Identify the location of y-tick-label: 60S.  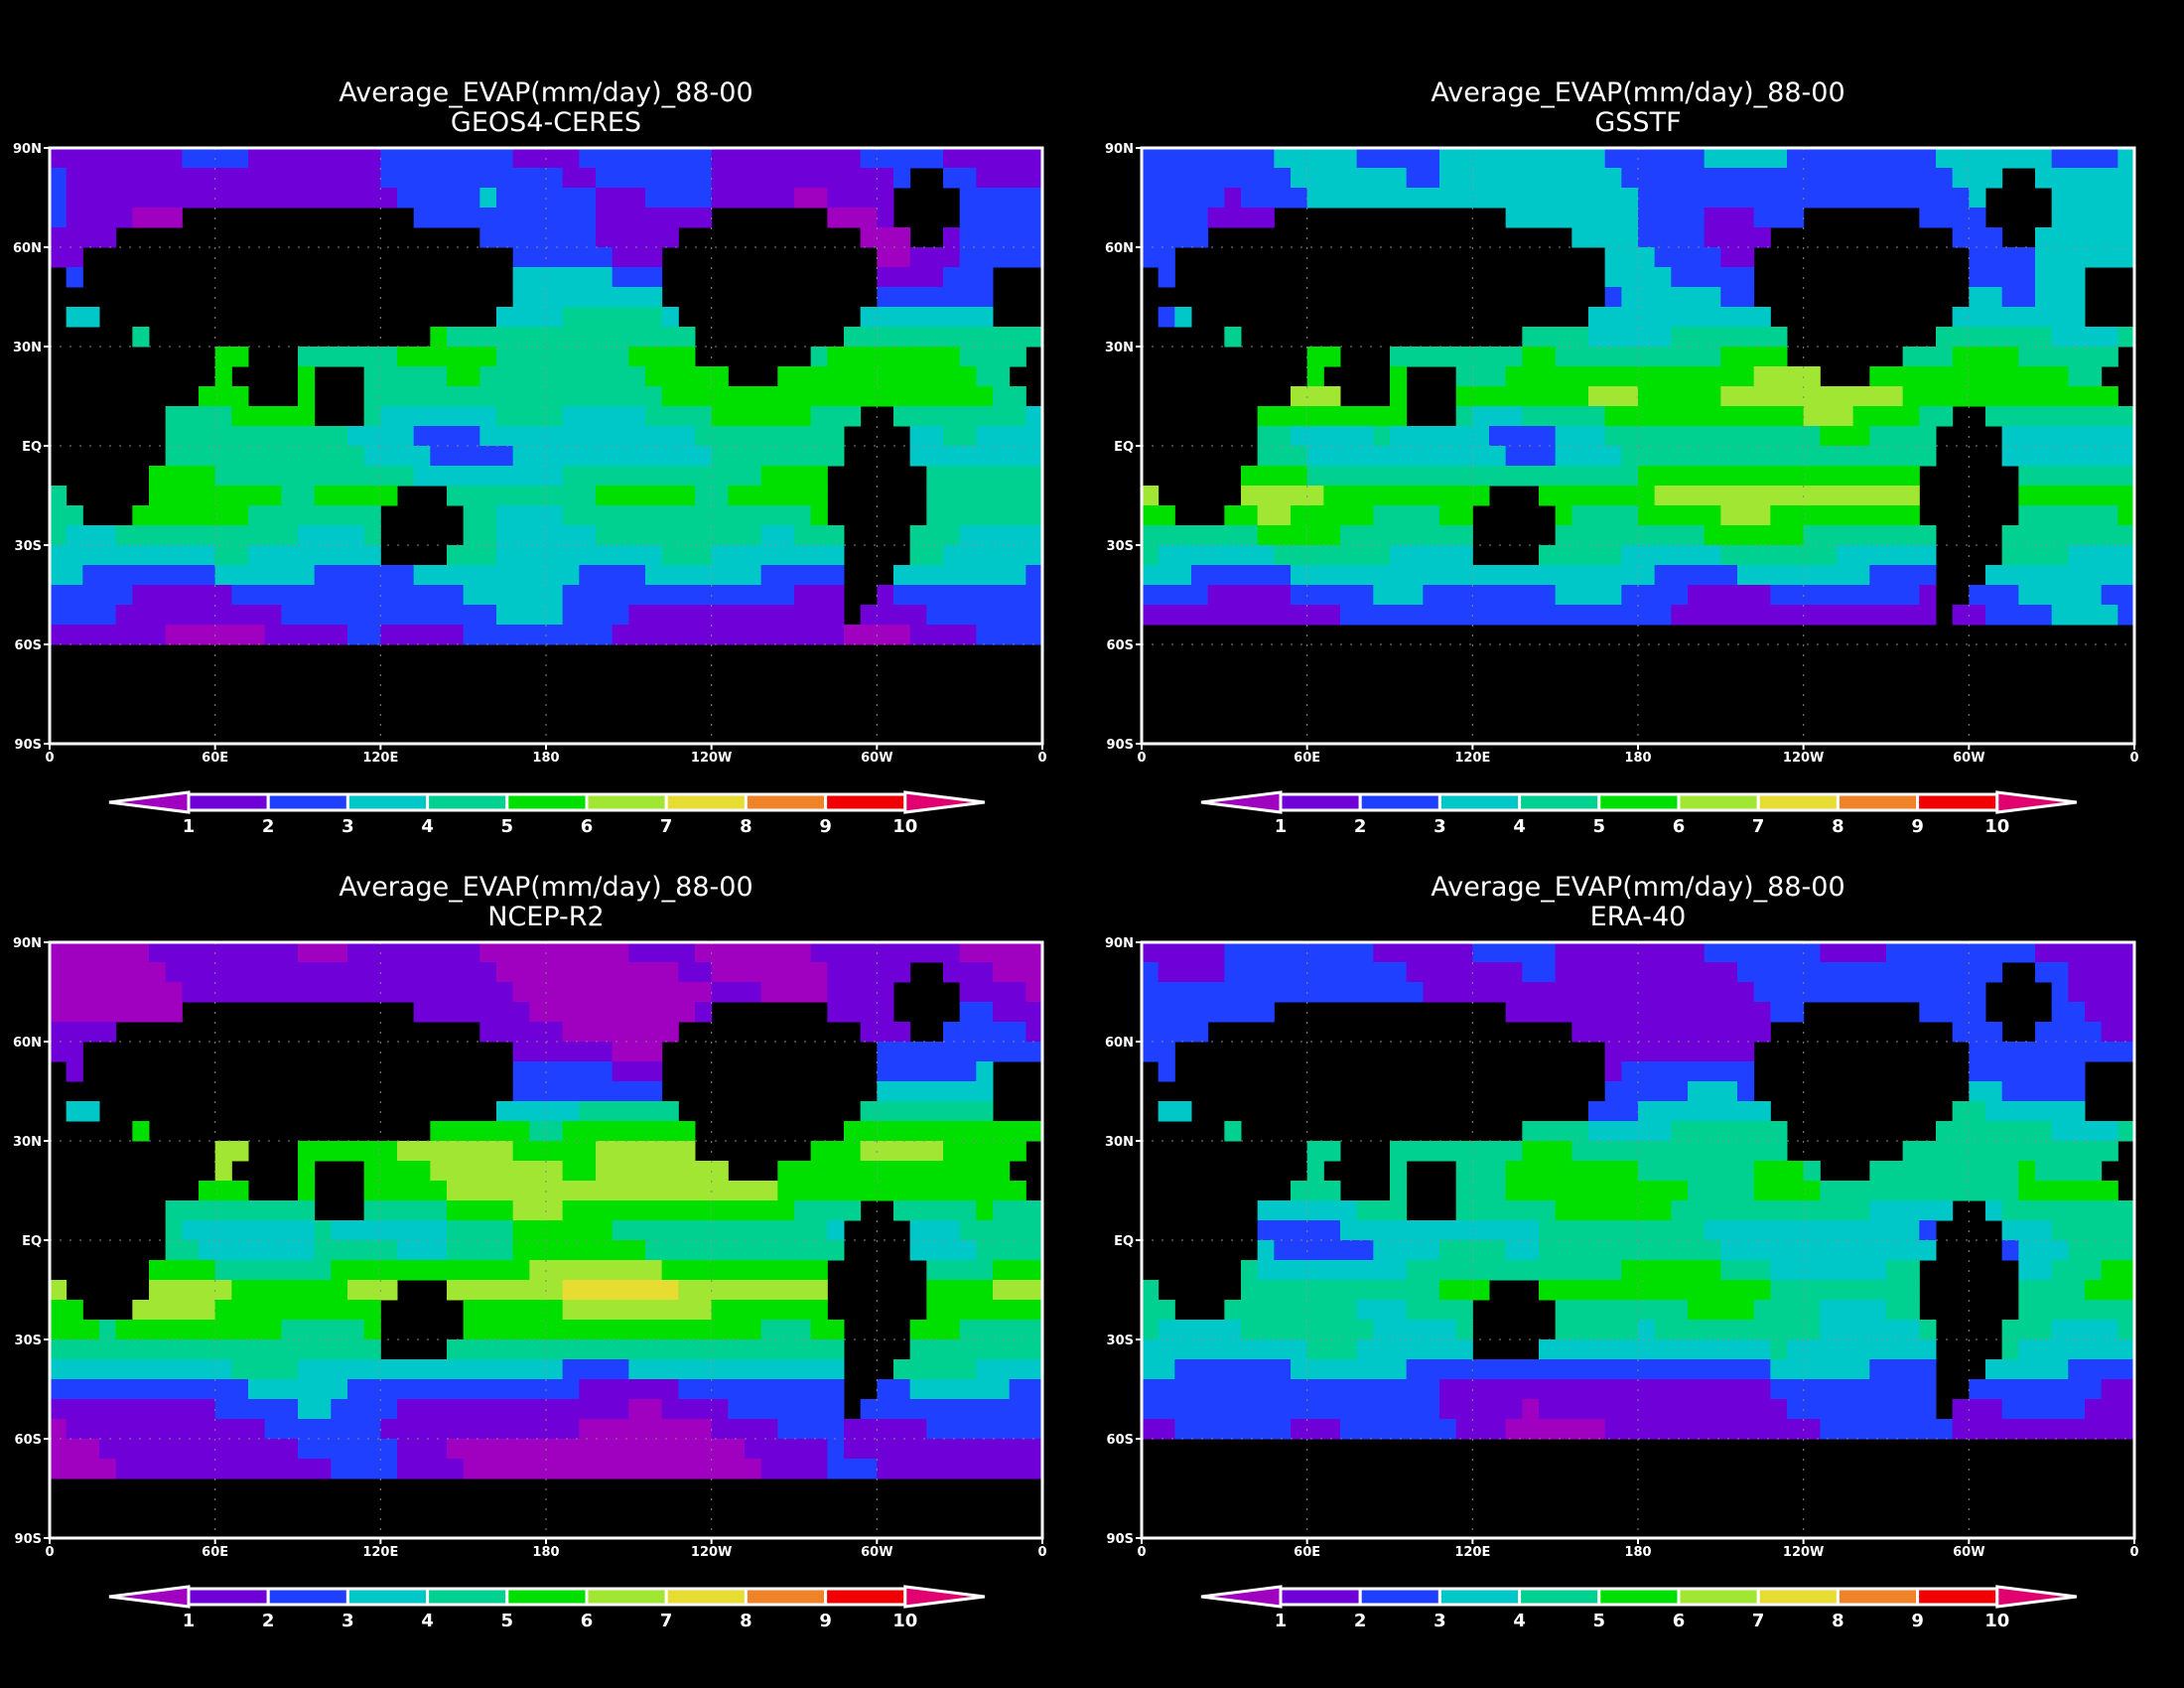
(28, 645).